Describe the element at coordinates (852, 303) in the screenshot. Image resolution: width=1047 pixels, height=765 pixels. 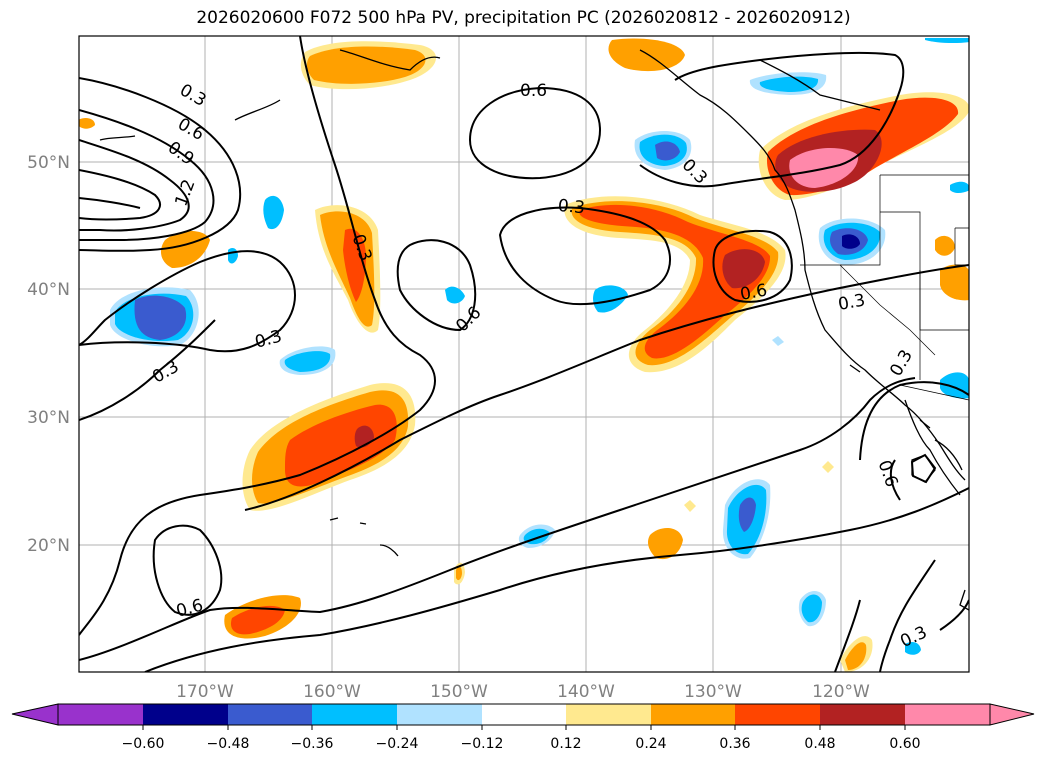
I see `contour-label: 0.3` at that location.